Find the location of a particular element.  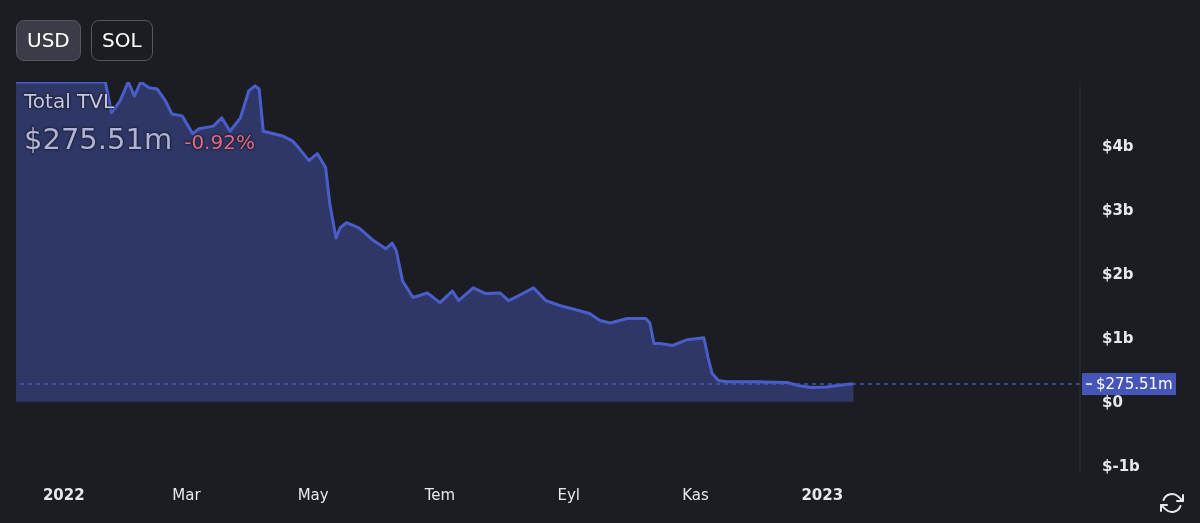

annotation: -0.92% is located at coordinates (219, 142).